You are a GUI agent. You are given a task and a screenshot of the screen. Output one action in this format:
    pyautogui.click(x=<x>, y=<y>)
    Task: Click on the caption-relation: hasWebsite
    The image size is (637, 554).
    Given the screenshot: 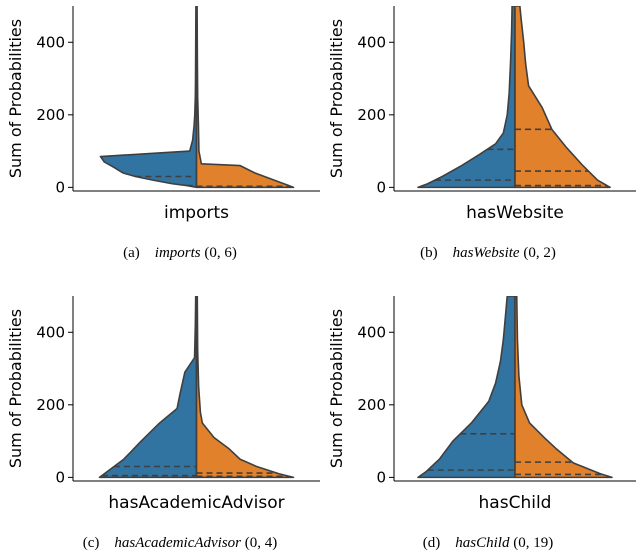 What is the action you would take?
    pyautogui.click(x=486, y=253)
    